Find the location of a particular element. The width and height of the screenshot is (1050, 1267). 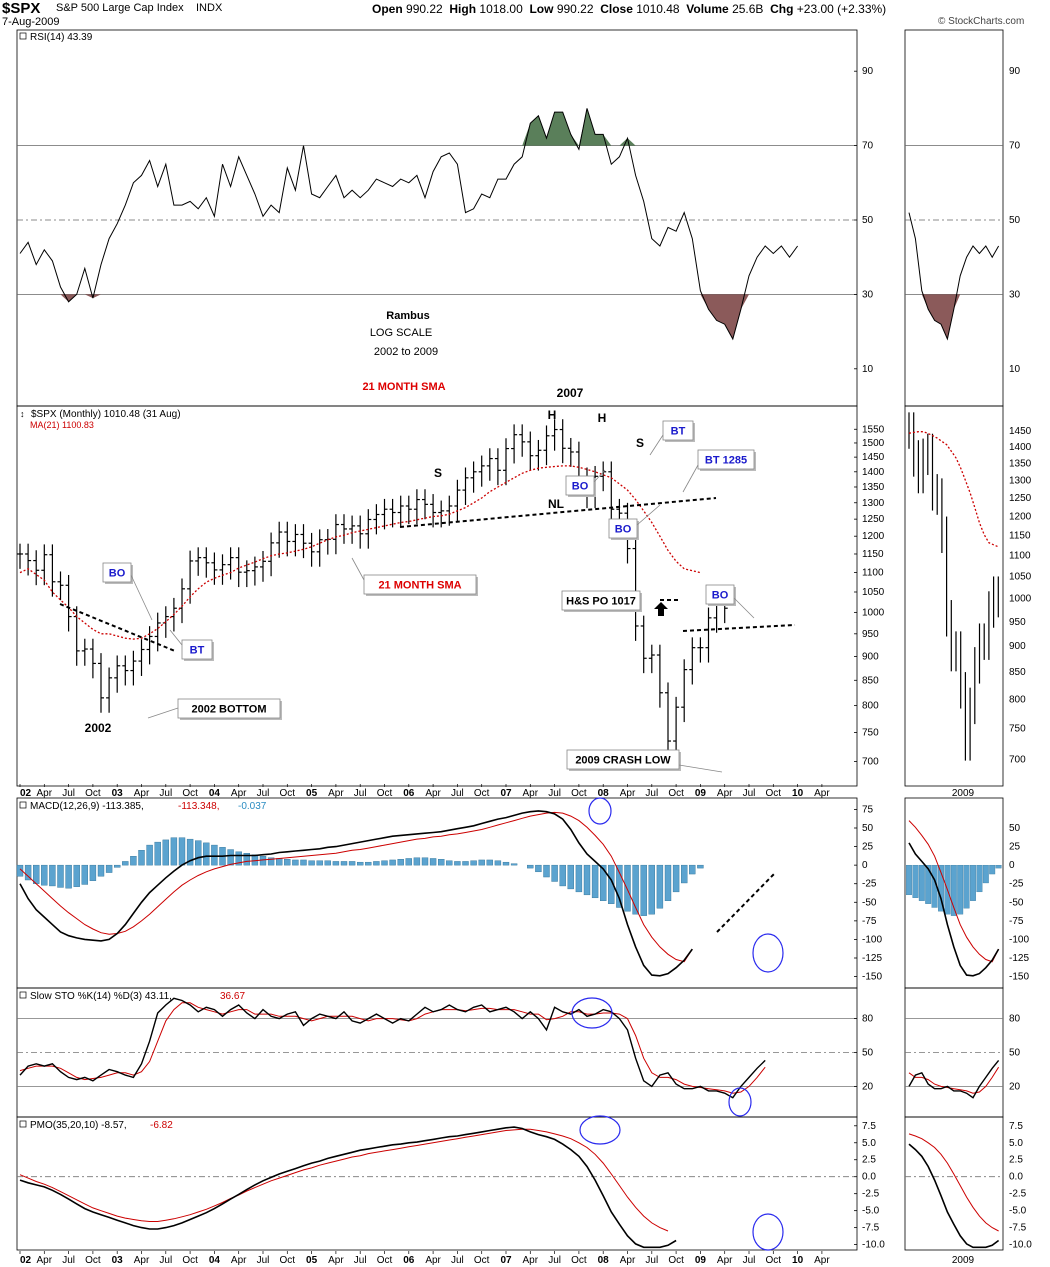

macd-legend-box is located at coordinates (23, 805).